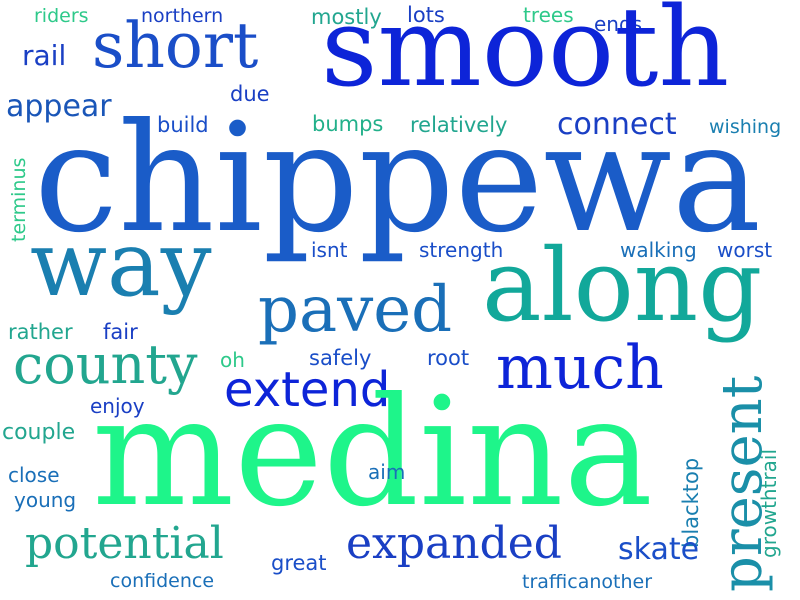 This screenshot has width=800, height=600. What do you see at coordinates (340, 358) in the screenshot?
I see `word-safely: safely` at bounding box center [340, 358].